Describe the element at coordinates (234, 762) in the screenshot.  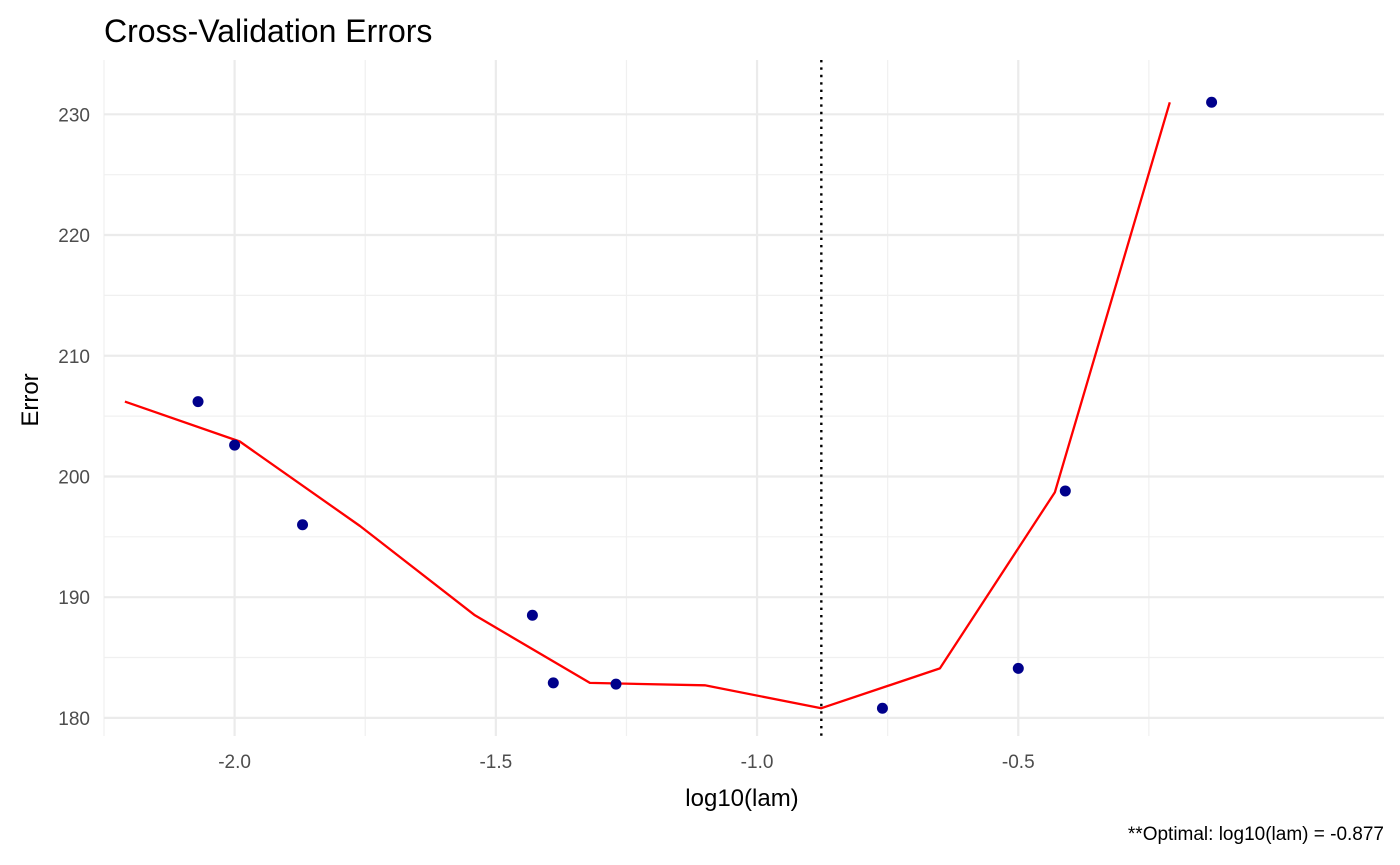
I see `x-tick-label: -2.0` at that location.